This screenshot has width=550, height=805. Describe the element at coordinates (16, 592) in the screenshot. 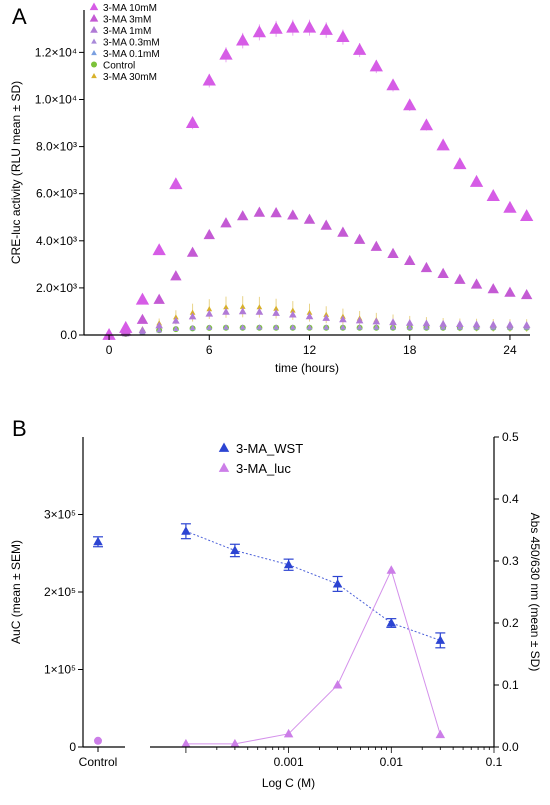

I see `panel-b-y-axis-label: AuC (mean ± SEM)` at that location.